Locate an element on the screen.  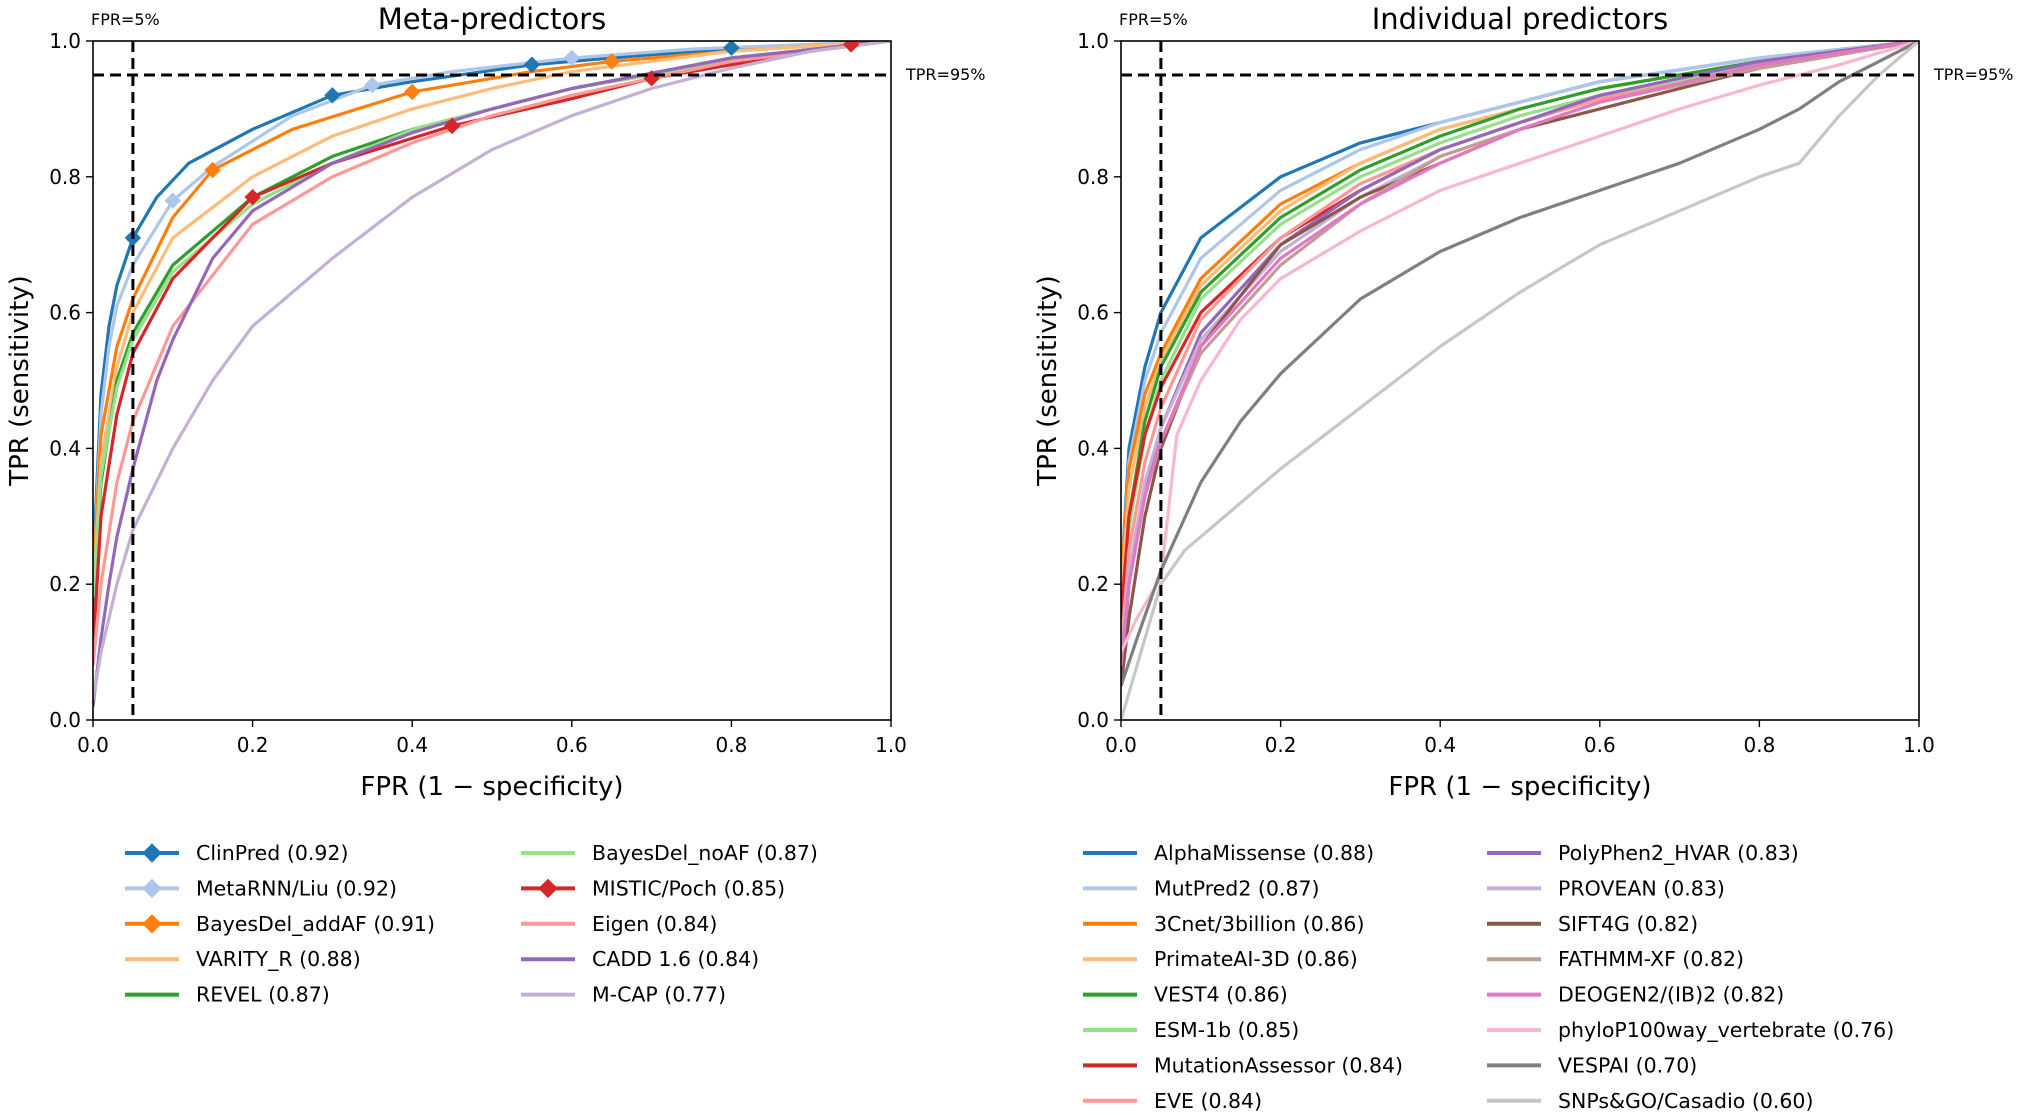
legend-item: ClinPred (0.92) is located at coordinates (236, 853).